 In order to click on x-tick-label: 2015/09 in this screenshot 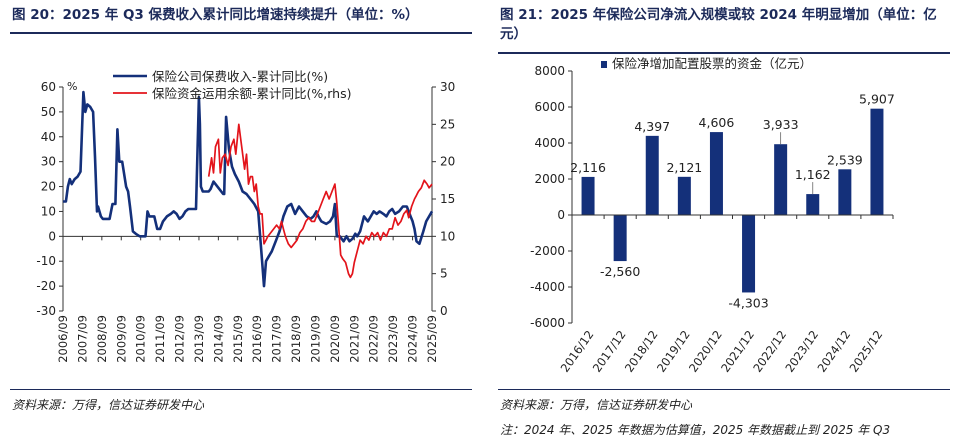, I will do `click(238, 339)`.